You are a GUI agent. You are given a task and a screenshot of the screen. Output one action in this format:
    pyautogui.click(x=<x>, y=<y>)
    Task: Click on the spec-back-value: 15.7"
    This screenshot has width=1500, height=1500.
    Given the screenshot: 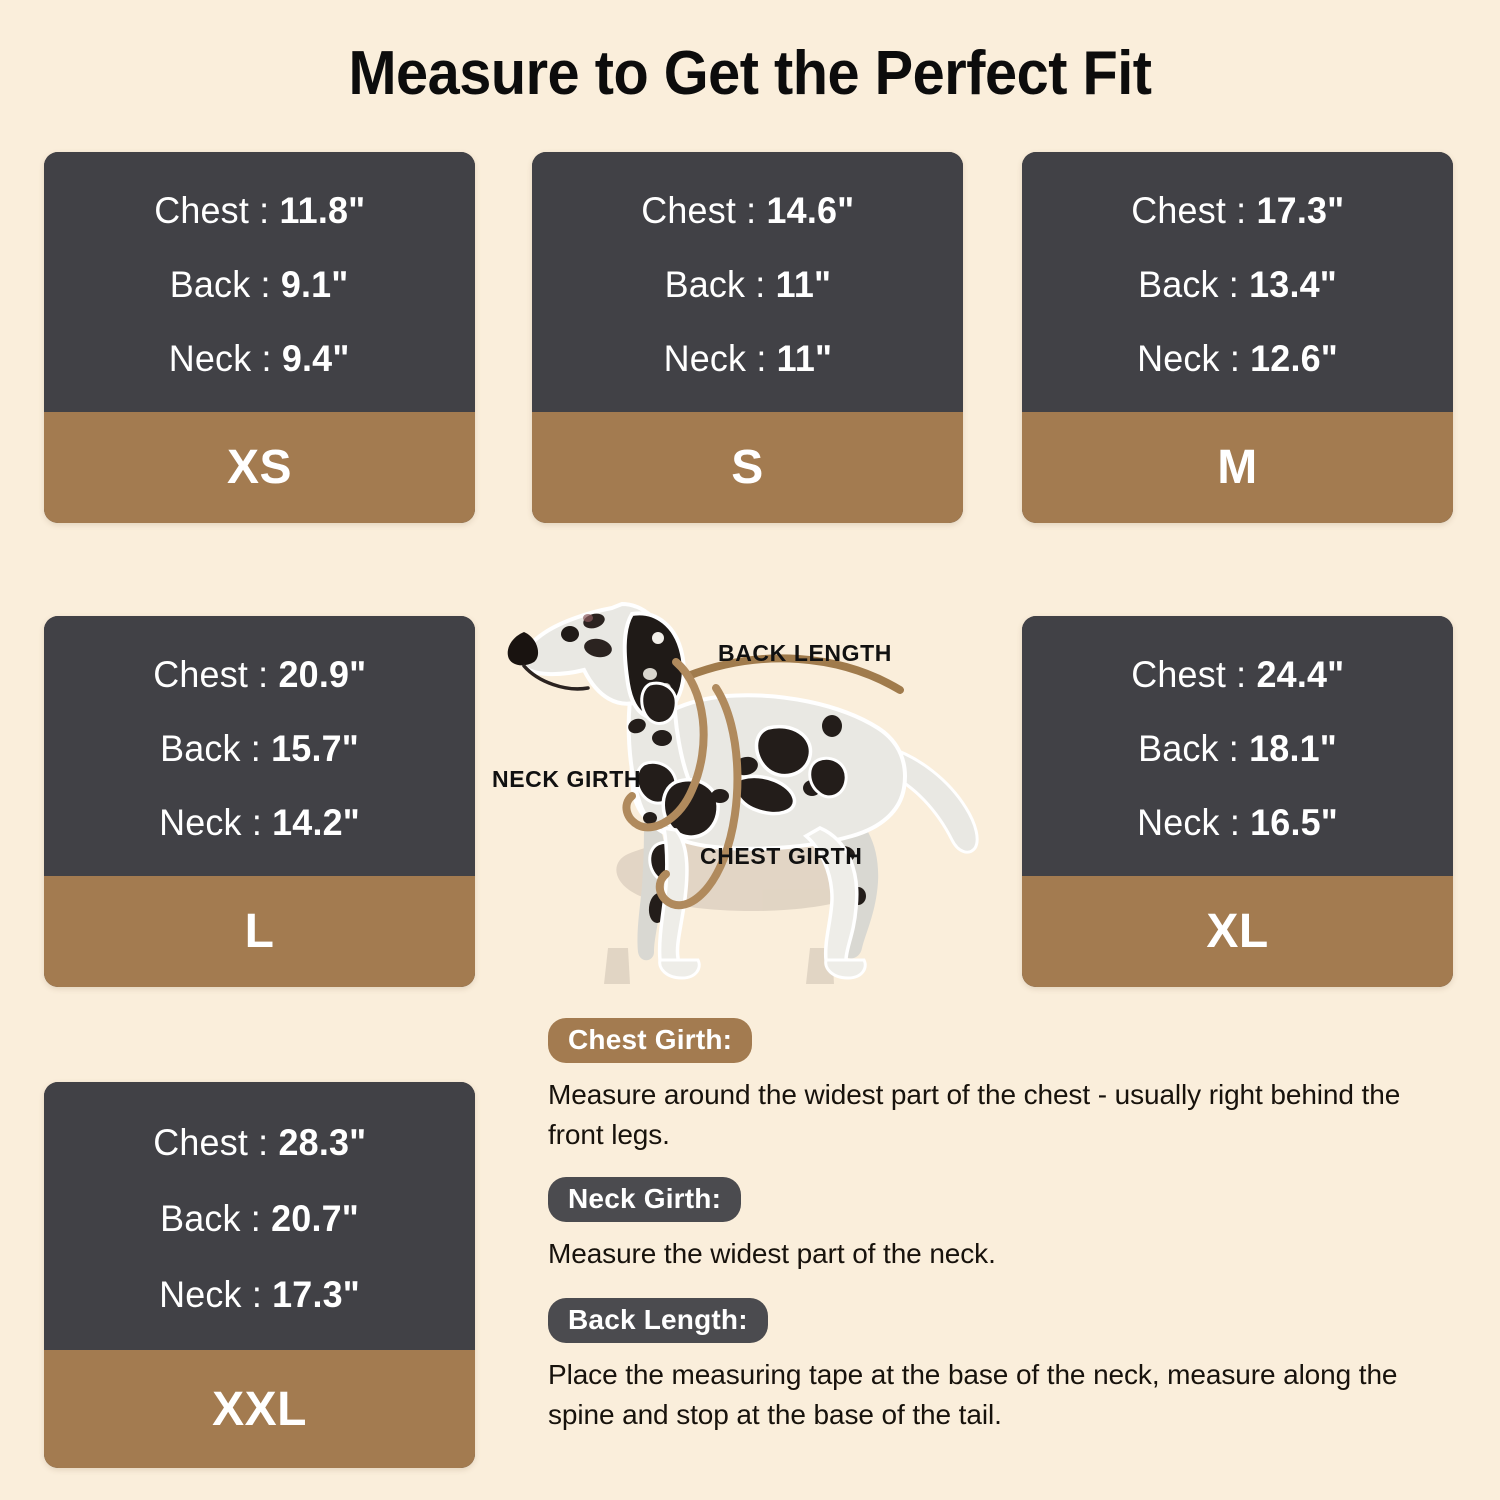 What is the action you would take?
    pyautogui.click(x=315, y=748)
    